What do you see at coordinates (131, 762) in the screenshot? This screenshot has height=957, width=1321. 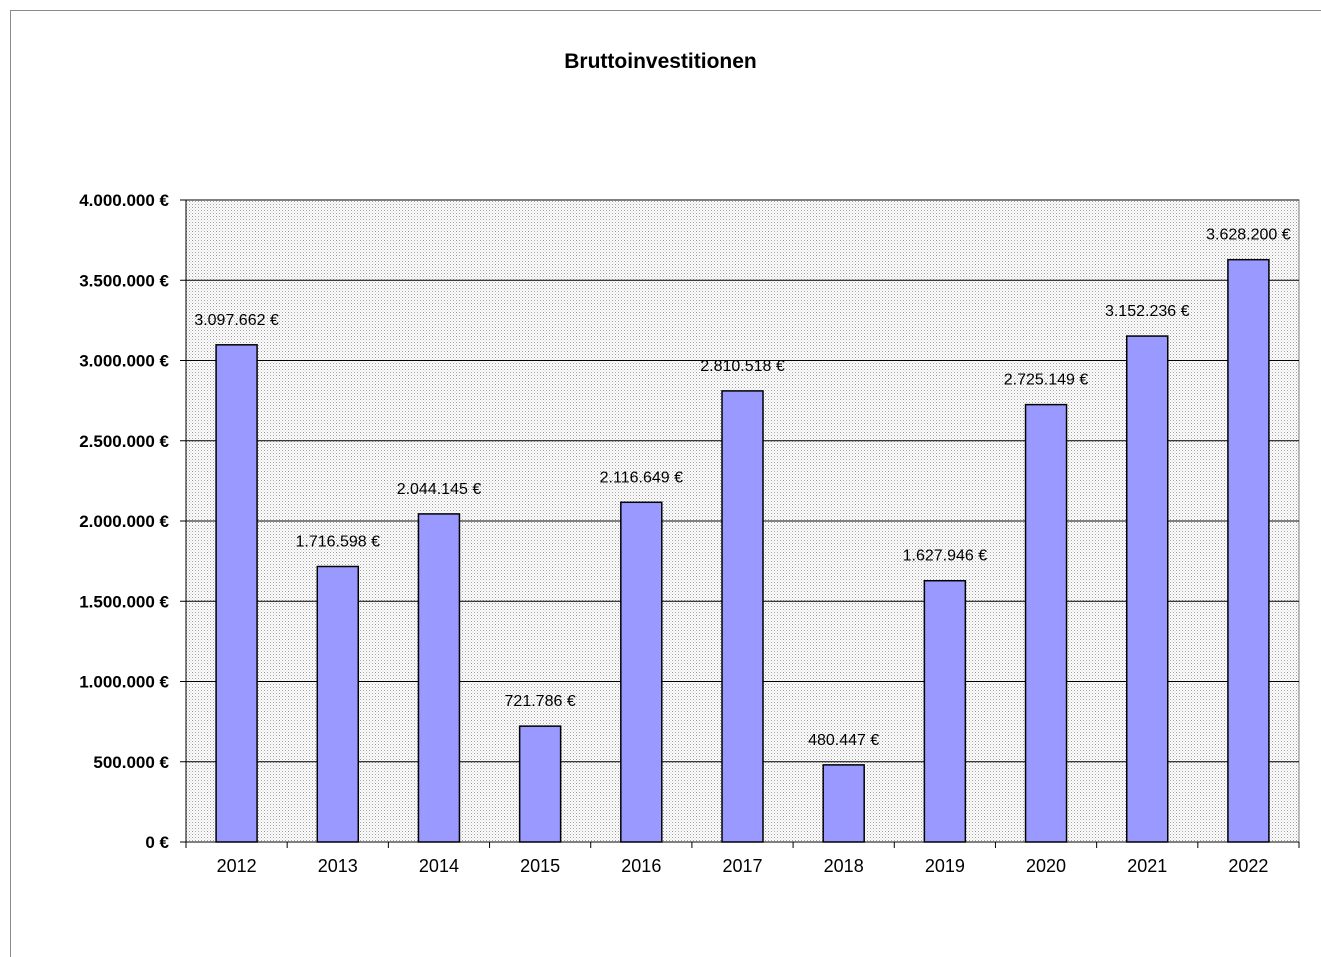 I see `y-tick-label: 500.000 €` at bounding box center [131, 762].